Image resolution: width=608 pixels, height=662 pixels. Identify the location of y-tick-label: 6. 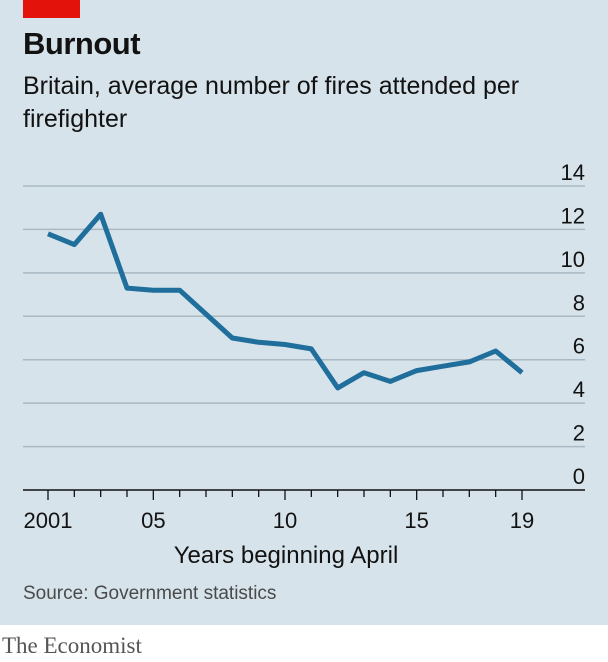
(579, 346).